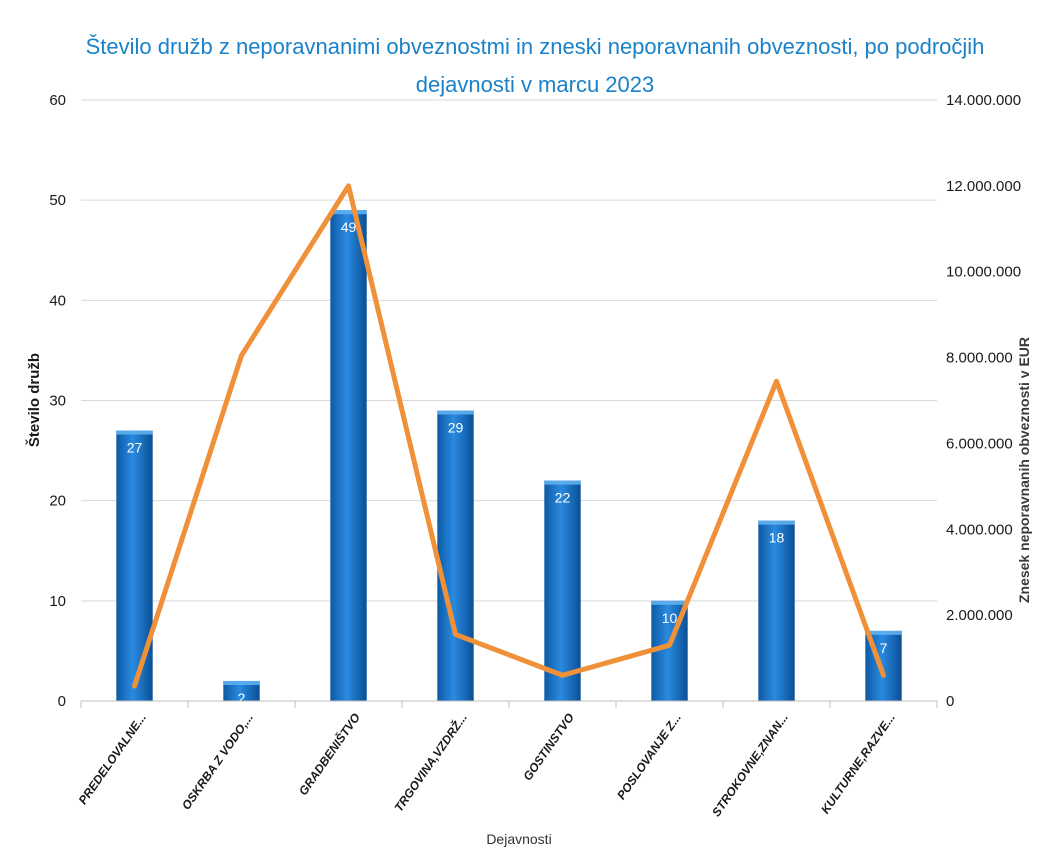  Describe the element at coordinates (57, 501) in the screenshot. I see `y-tick-label-left: 20` at that location.